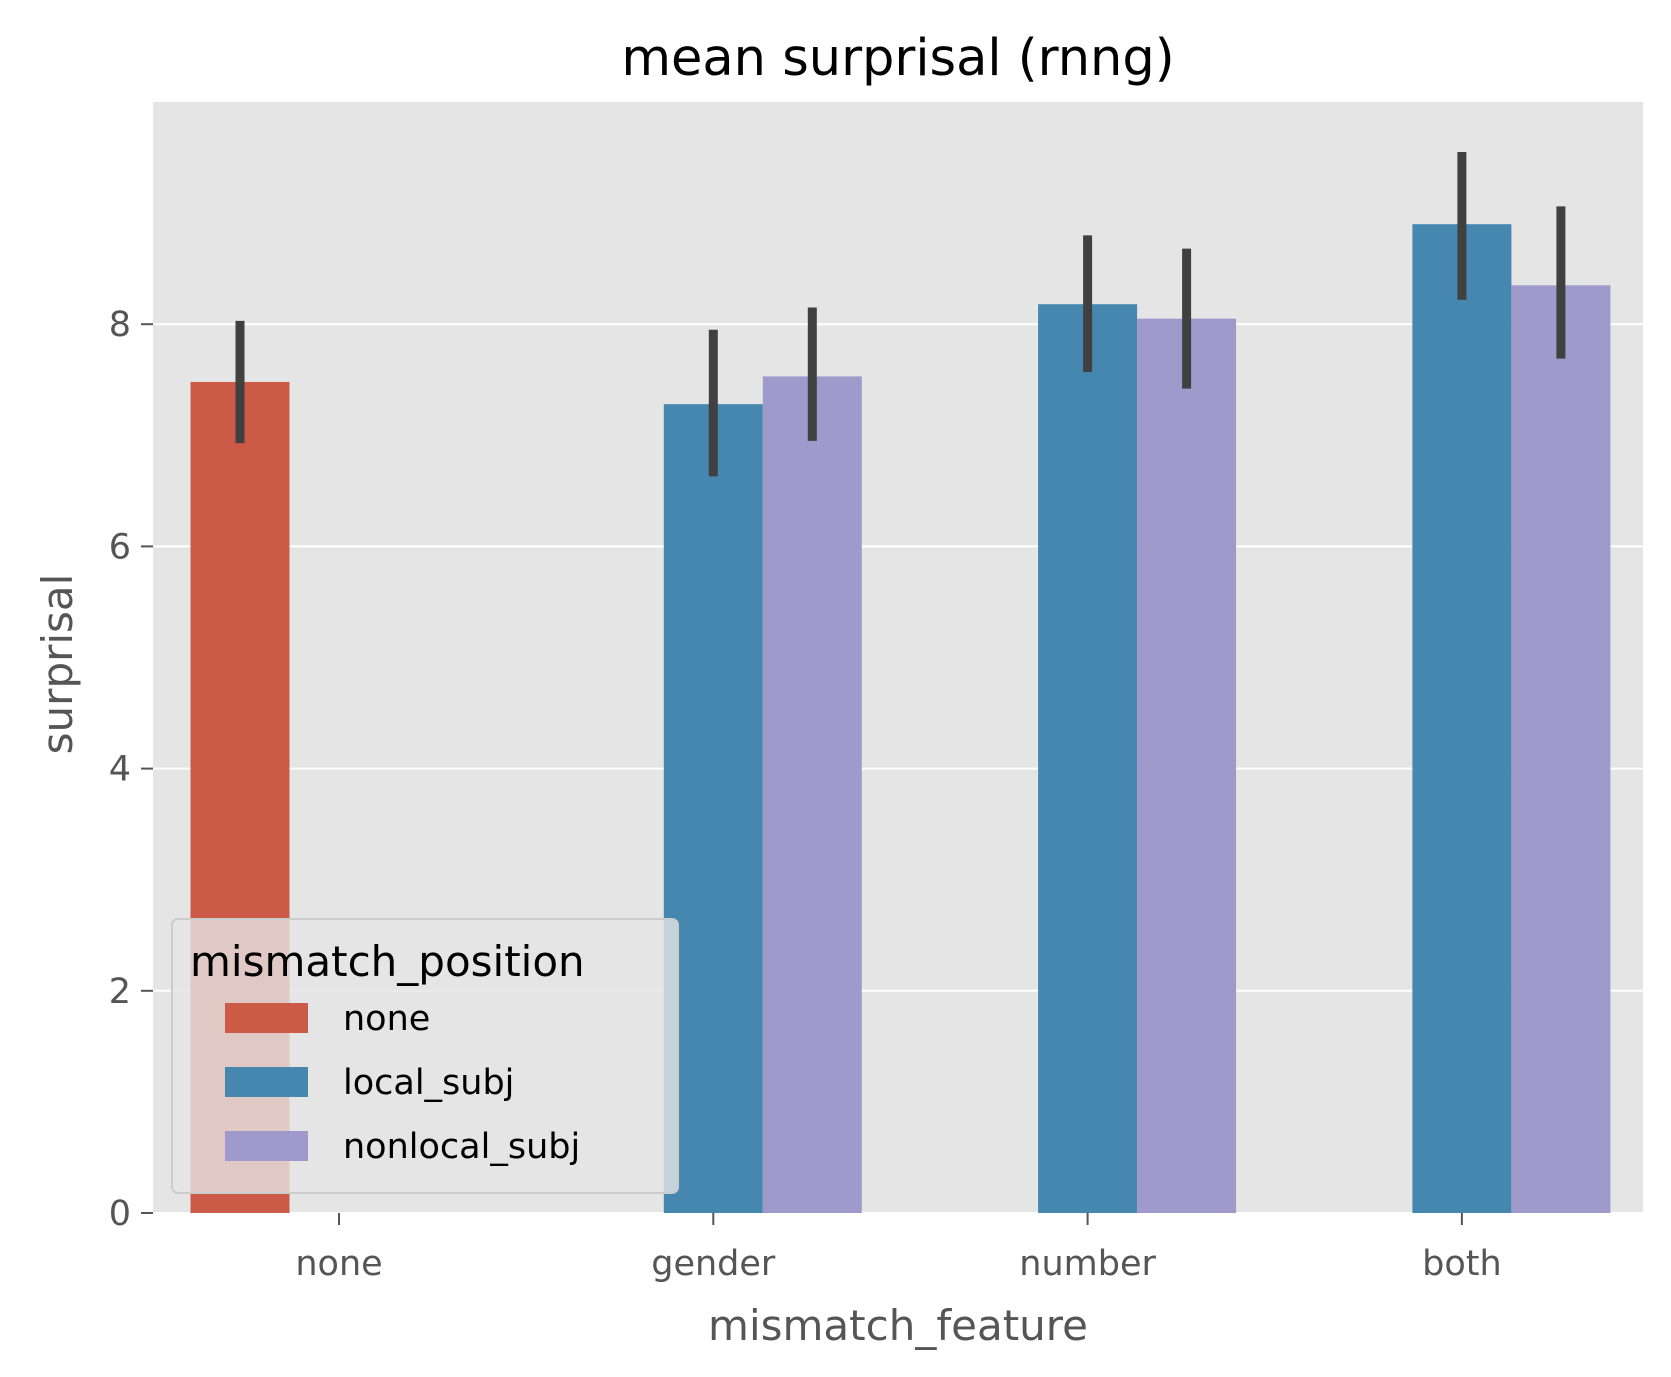  I want to click on y-tick-label: 6, so click(120, 547).